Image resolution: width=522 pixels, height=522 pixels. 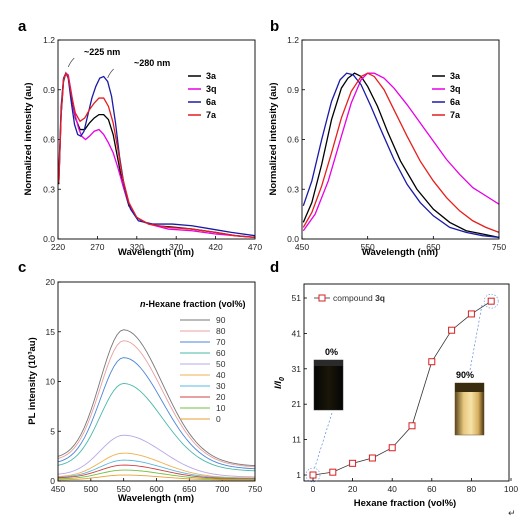 What do you see at coordinates (152, 63) in the screenshot?
I see `annotation-280: ~280 nm` at bounding box center [152, 63].